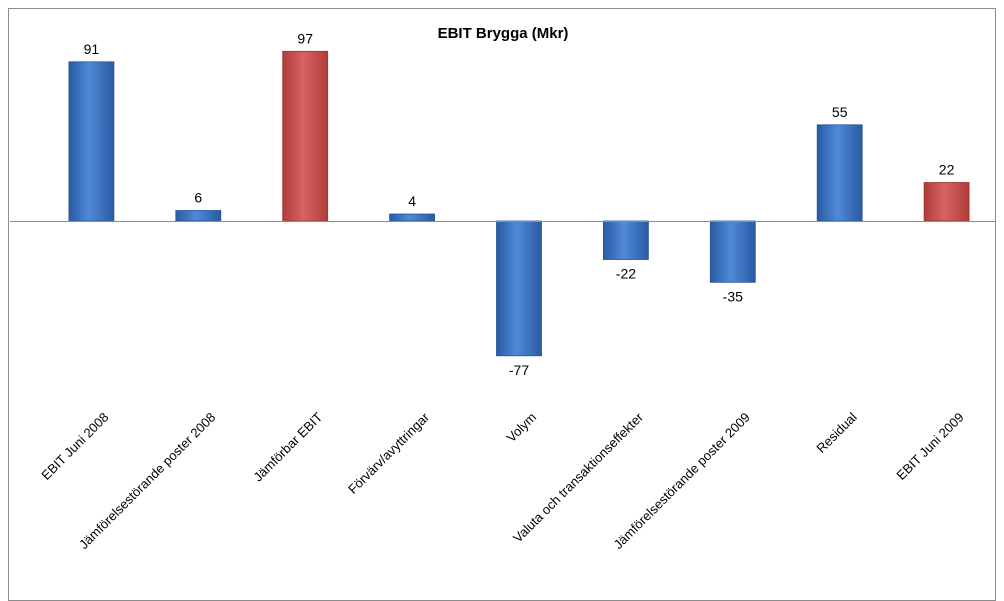  What do you see at coordinates (836, 432) in the screenshot?
I see `category-label-8: Residual` at bounding box center [836, 432].